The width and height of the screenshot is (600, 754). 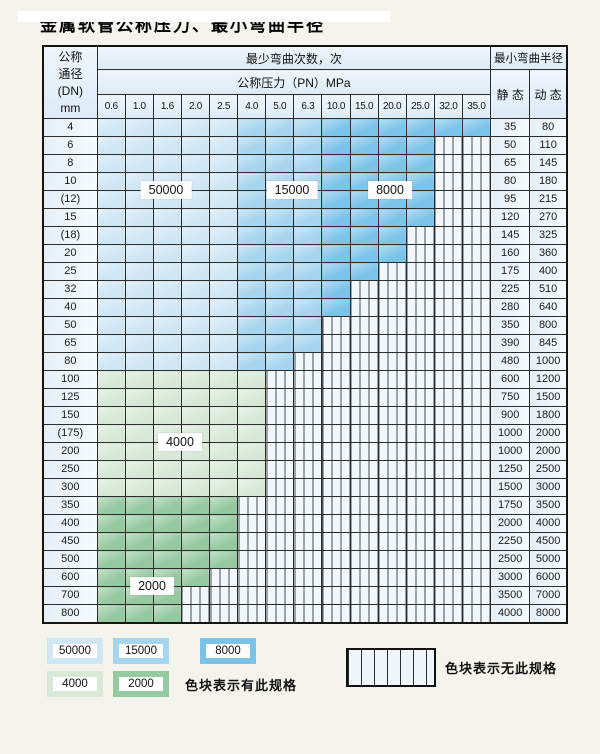 I want to click on table-row: 40 280 640, so click(x=305, y=307).